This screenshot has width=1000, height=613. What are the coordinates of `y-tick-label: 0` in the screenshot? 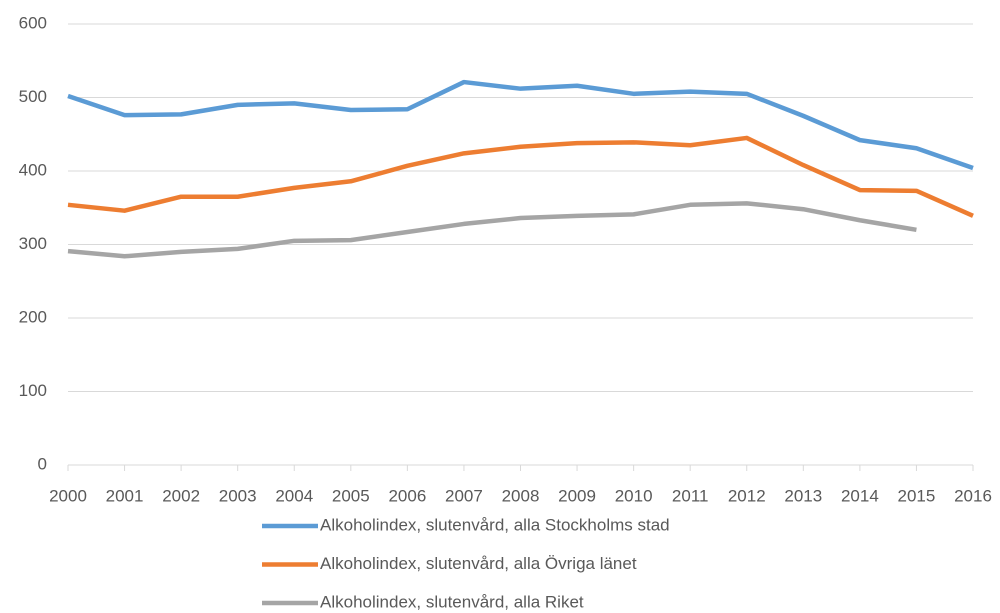 It's located at (42, 463).